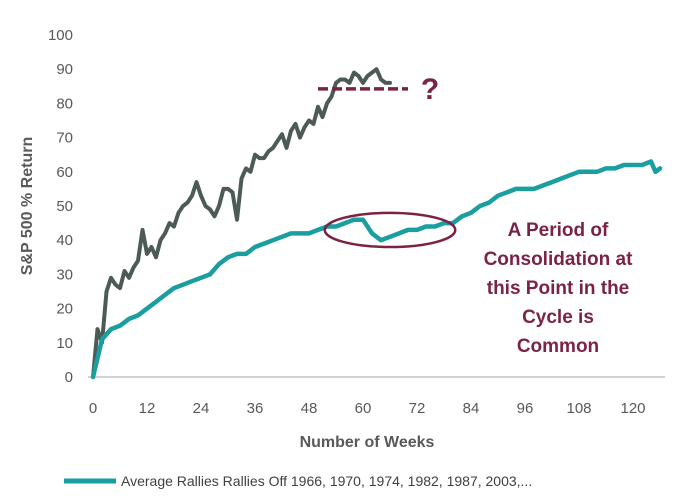 The image size is (683, 503). I want to click on x-axis-ticks: 0 12 24 36 48 60 72 84 96 108 120, so click(367, 408).